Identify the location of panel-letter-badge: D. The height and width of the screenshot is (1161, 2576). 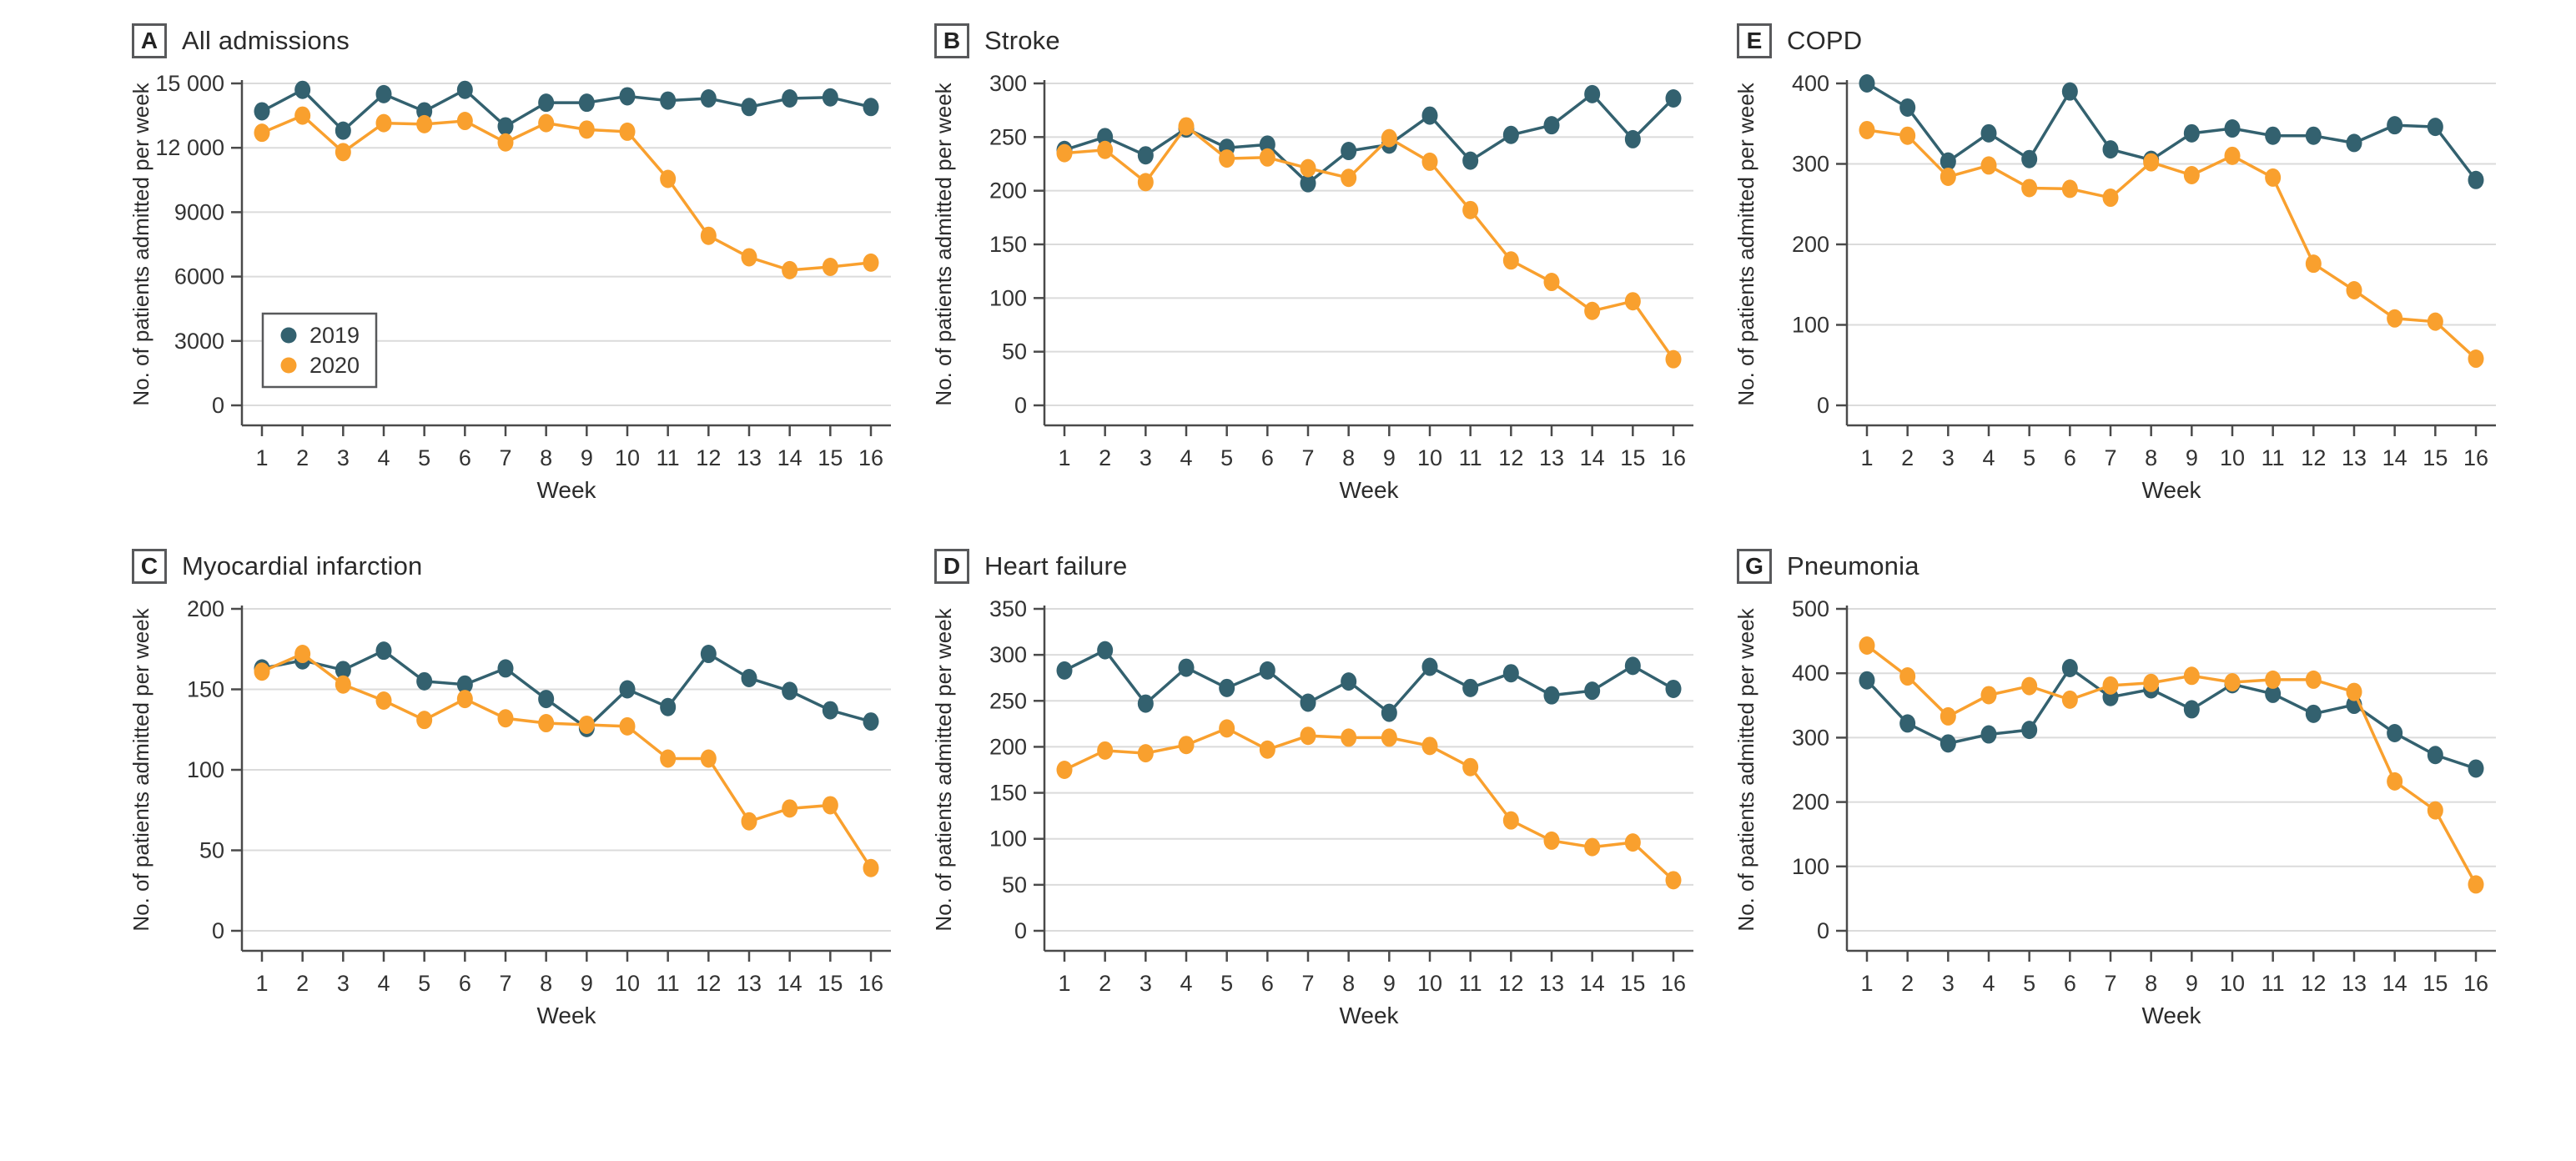
(951, 567).